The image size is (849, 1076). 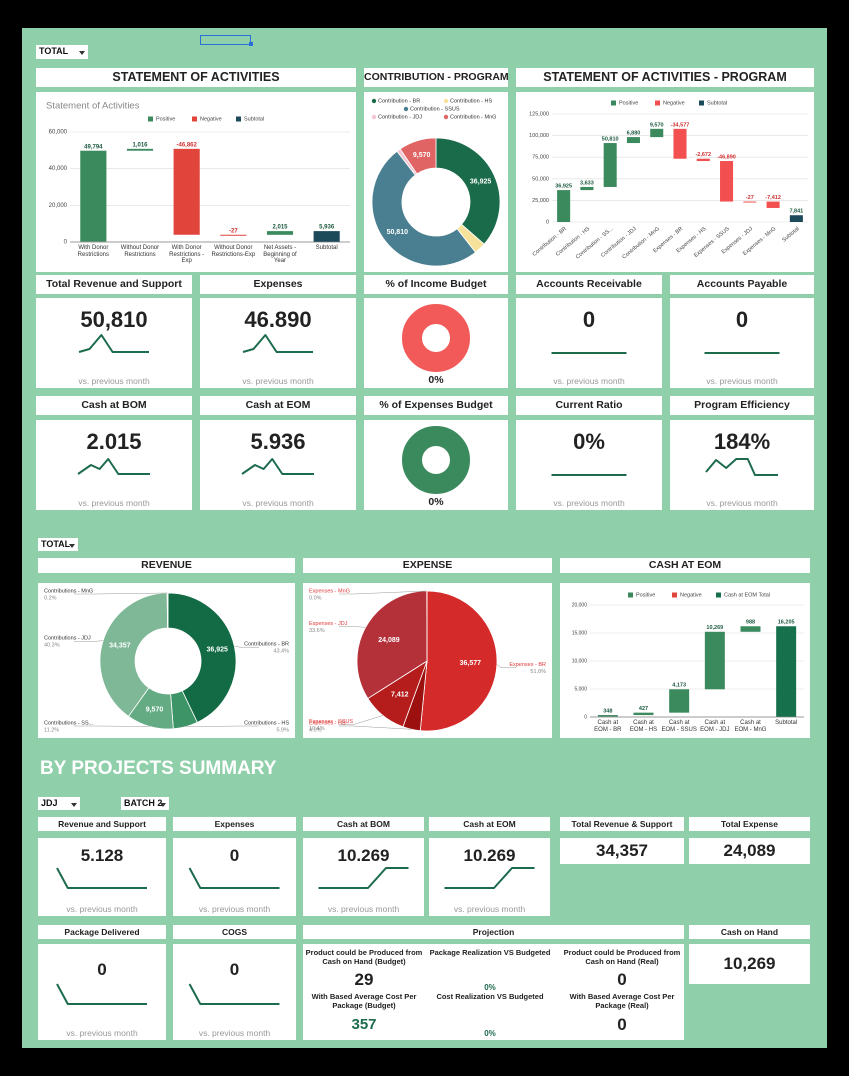 I want to click on card-heading: Cash at BOM, so click(x=114, y=405).